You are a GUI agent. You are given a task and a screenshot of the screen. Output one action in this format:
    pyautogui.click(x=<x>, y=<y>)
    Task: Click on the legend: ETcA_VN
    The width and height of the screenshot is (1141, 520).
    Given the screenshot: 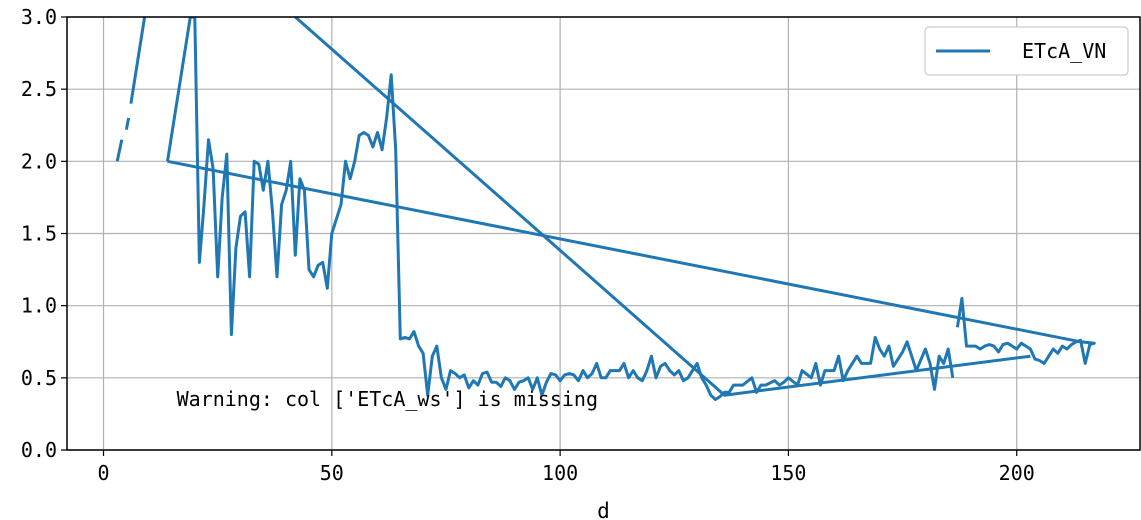 What is the action you would take?
    pyautogui.click(x=1026, y=51)
    